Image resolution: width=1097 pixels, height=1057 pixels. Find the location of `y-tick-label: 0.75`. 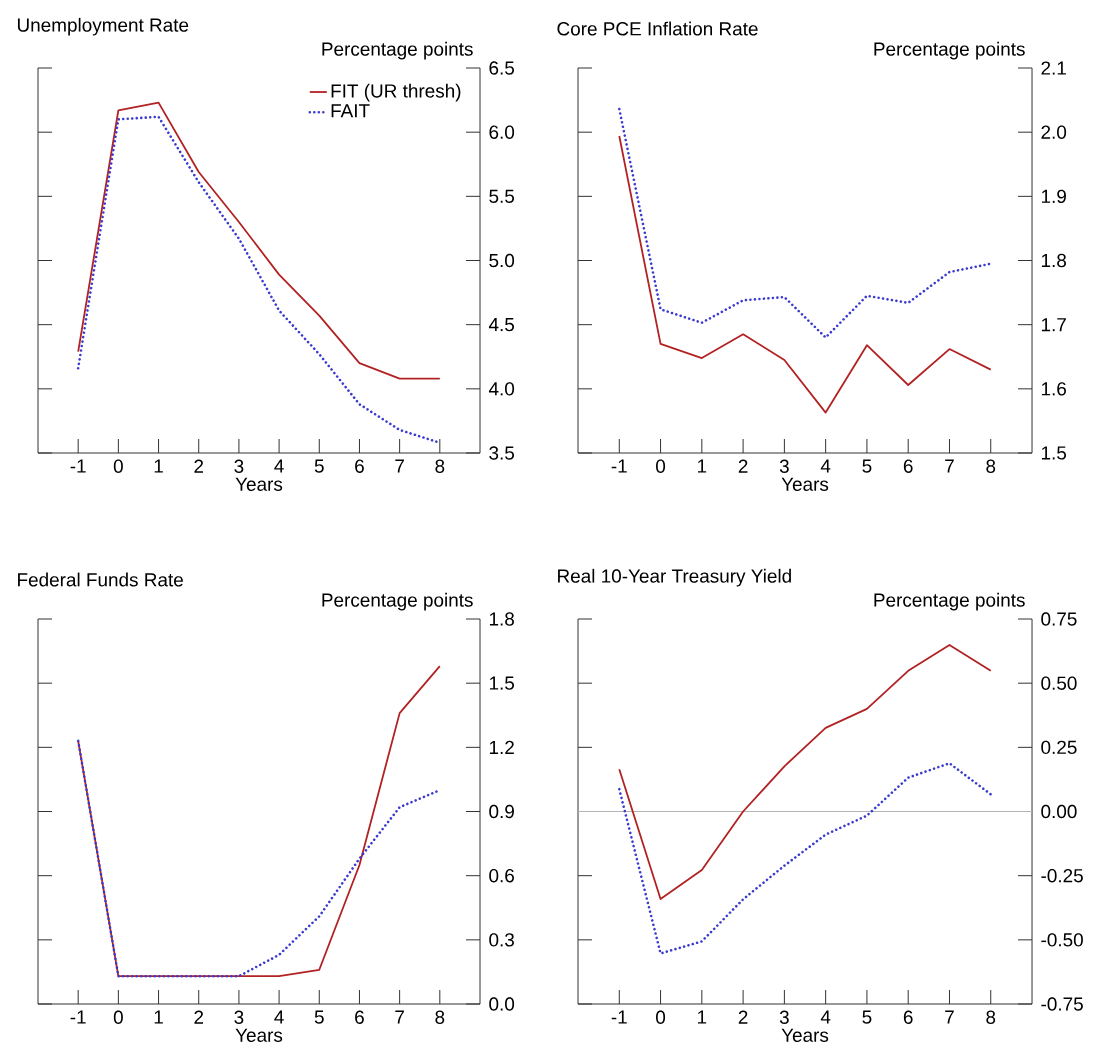

y-tick-label: 0.75 is located at coordinates (1059, 619).